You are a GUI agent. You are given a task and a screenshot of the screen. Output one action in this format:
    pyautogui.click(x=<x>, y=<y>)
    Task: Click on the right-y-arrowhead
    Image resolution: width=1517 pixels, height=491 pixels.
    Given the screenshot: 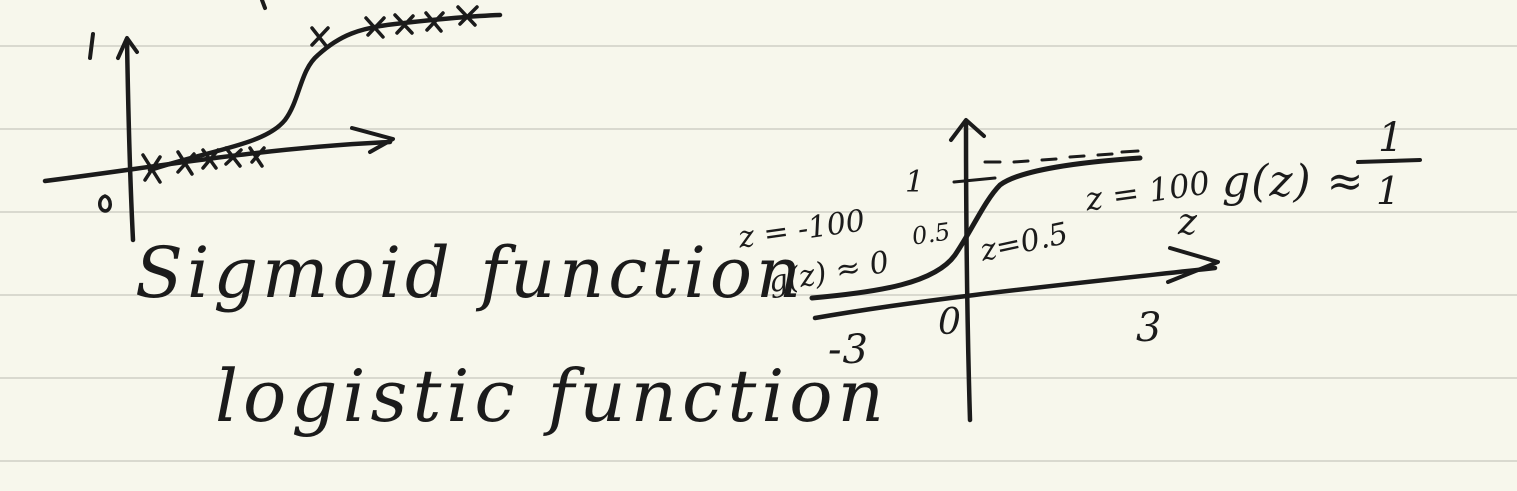 What is the action you would take?
    pyautogui.click(x=967, y=130)
    